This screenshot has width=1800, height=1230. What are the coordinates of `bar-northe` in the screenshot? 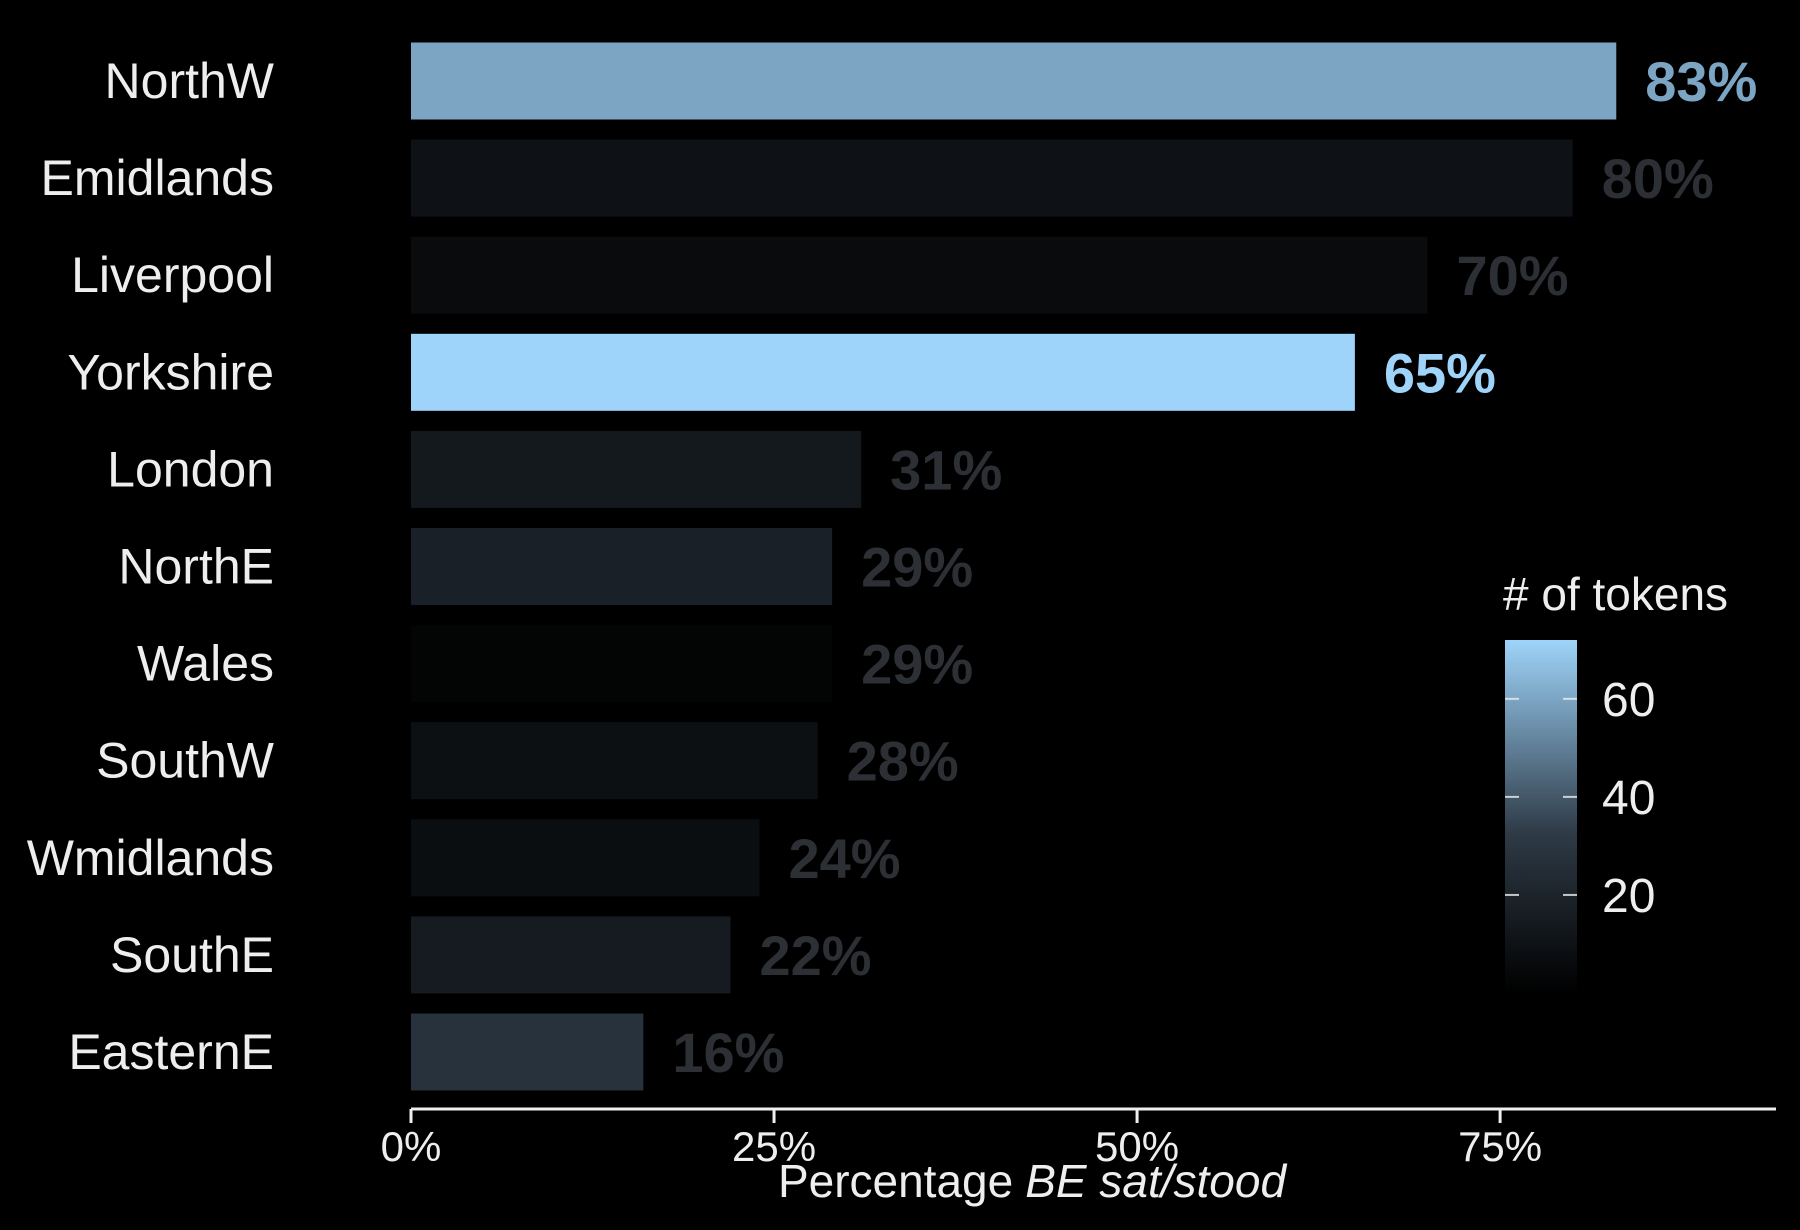 It's located at (622, 566).